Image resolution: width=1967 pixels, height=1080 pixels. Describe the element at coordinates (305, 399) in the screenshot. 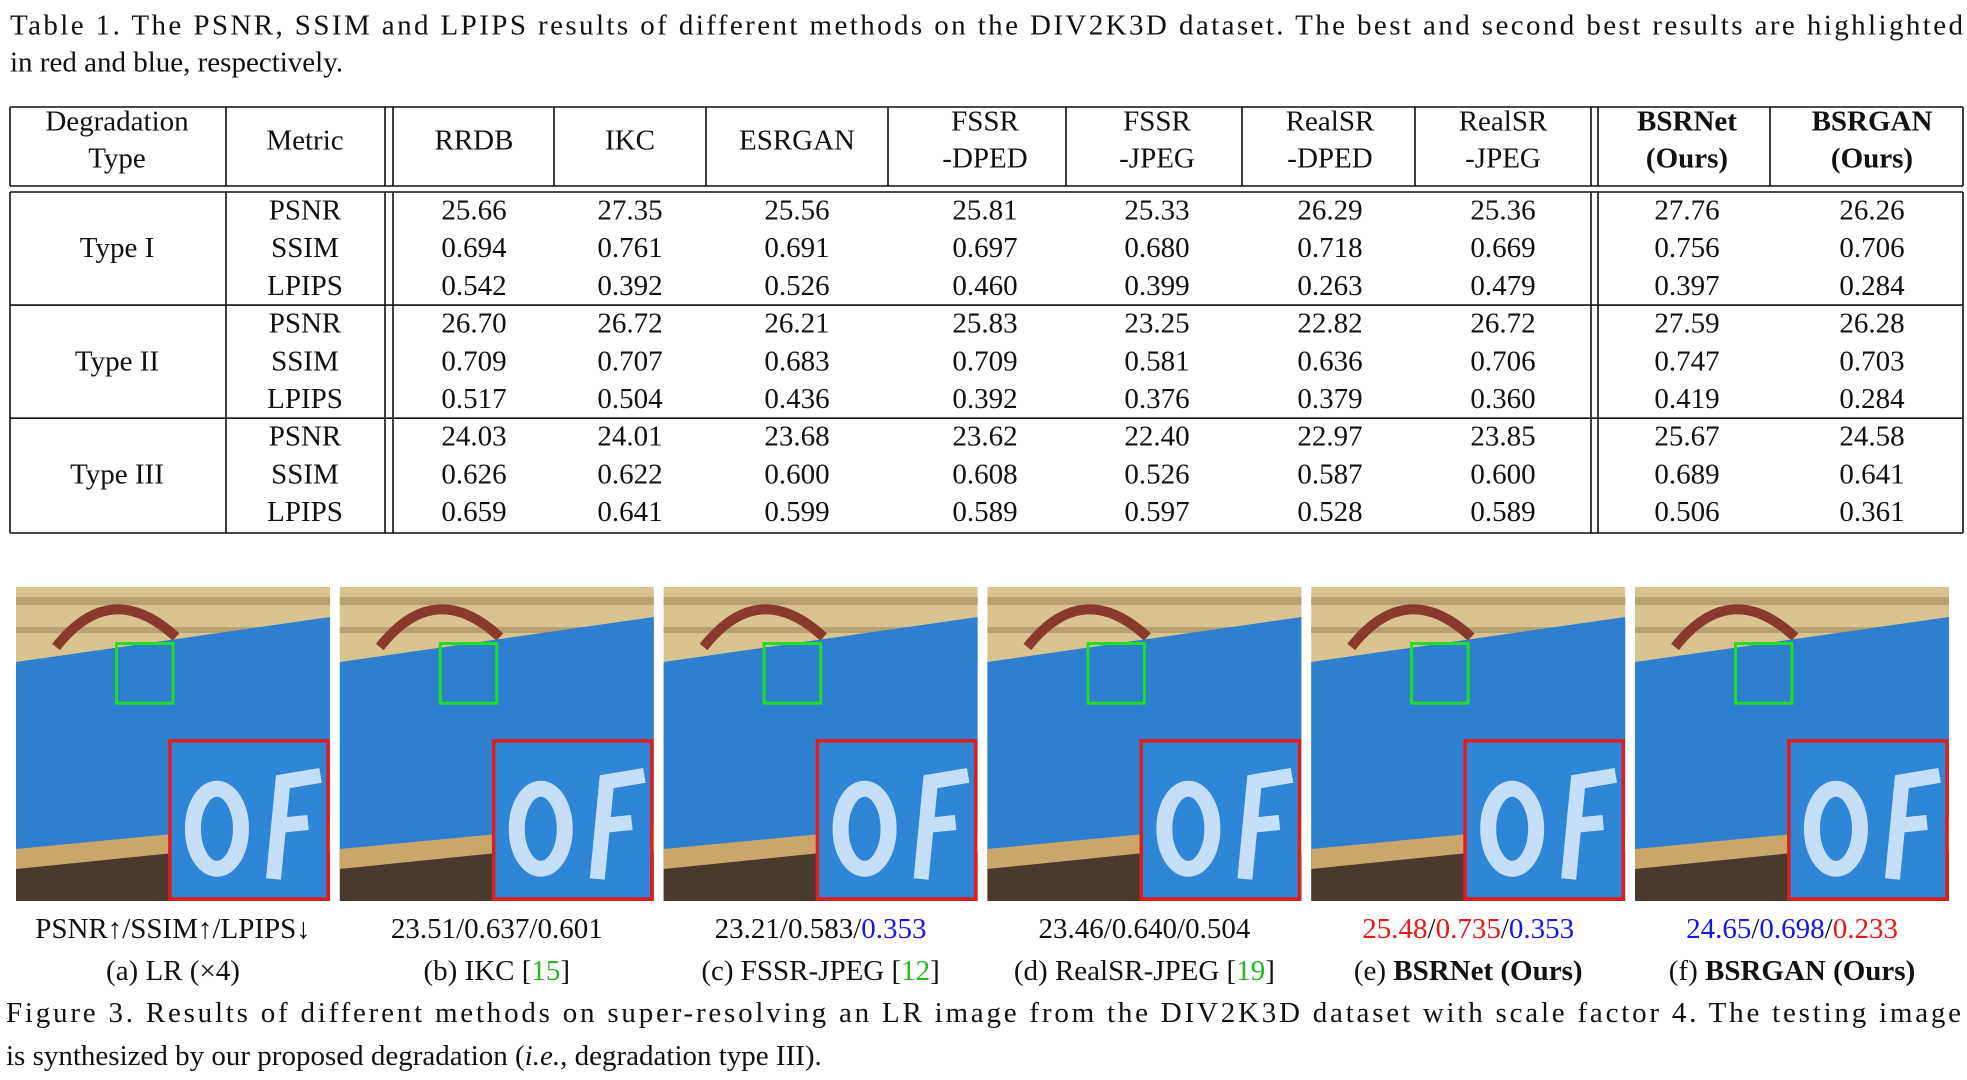

I see `metric-label: LPIPS` at that location.